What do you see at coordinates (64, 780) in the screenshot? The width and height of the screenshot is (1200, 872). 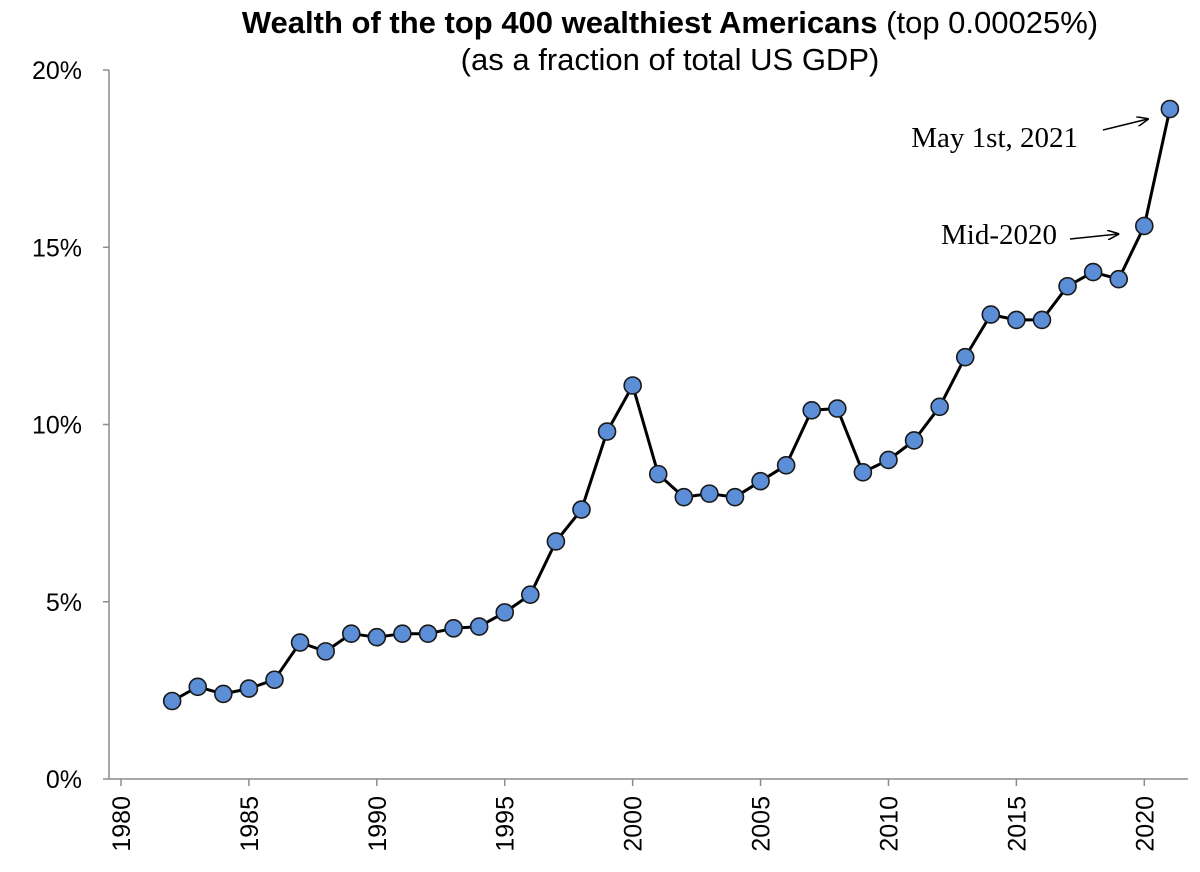 I see `y-tick-label: 0%` at bounding box center [64, 780].